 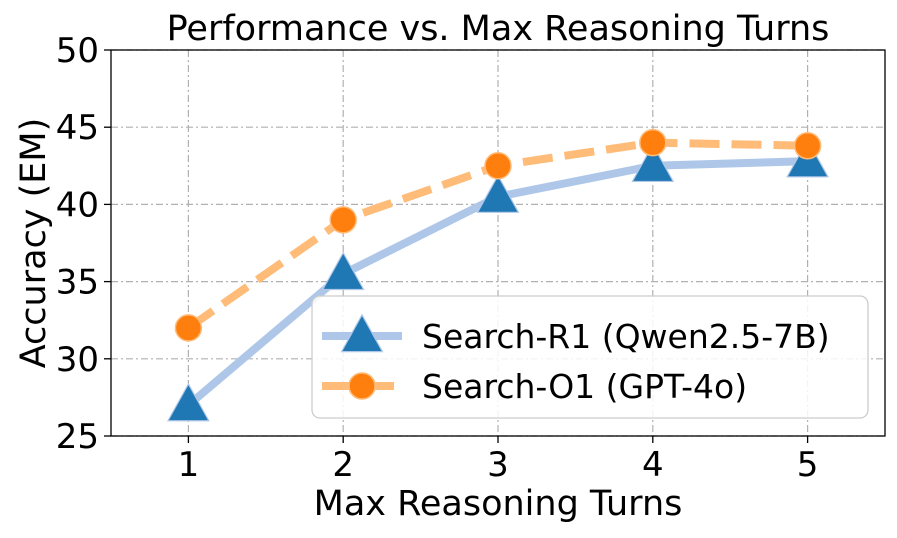 What do you see at coordinates (808, 465) in the screenshot?
I see `x-tick-label: 5` at bounding box center [808, 465].